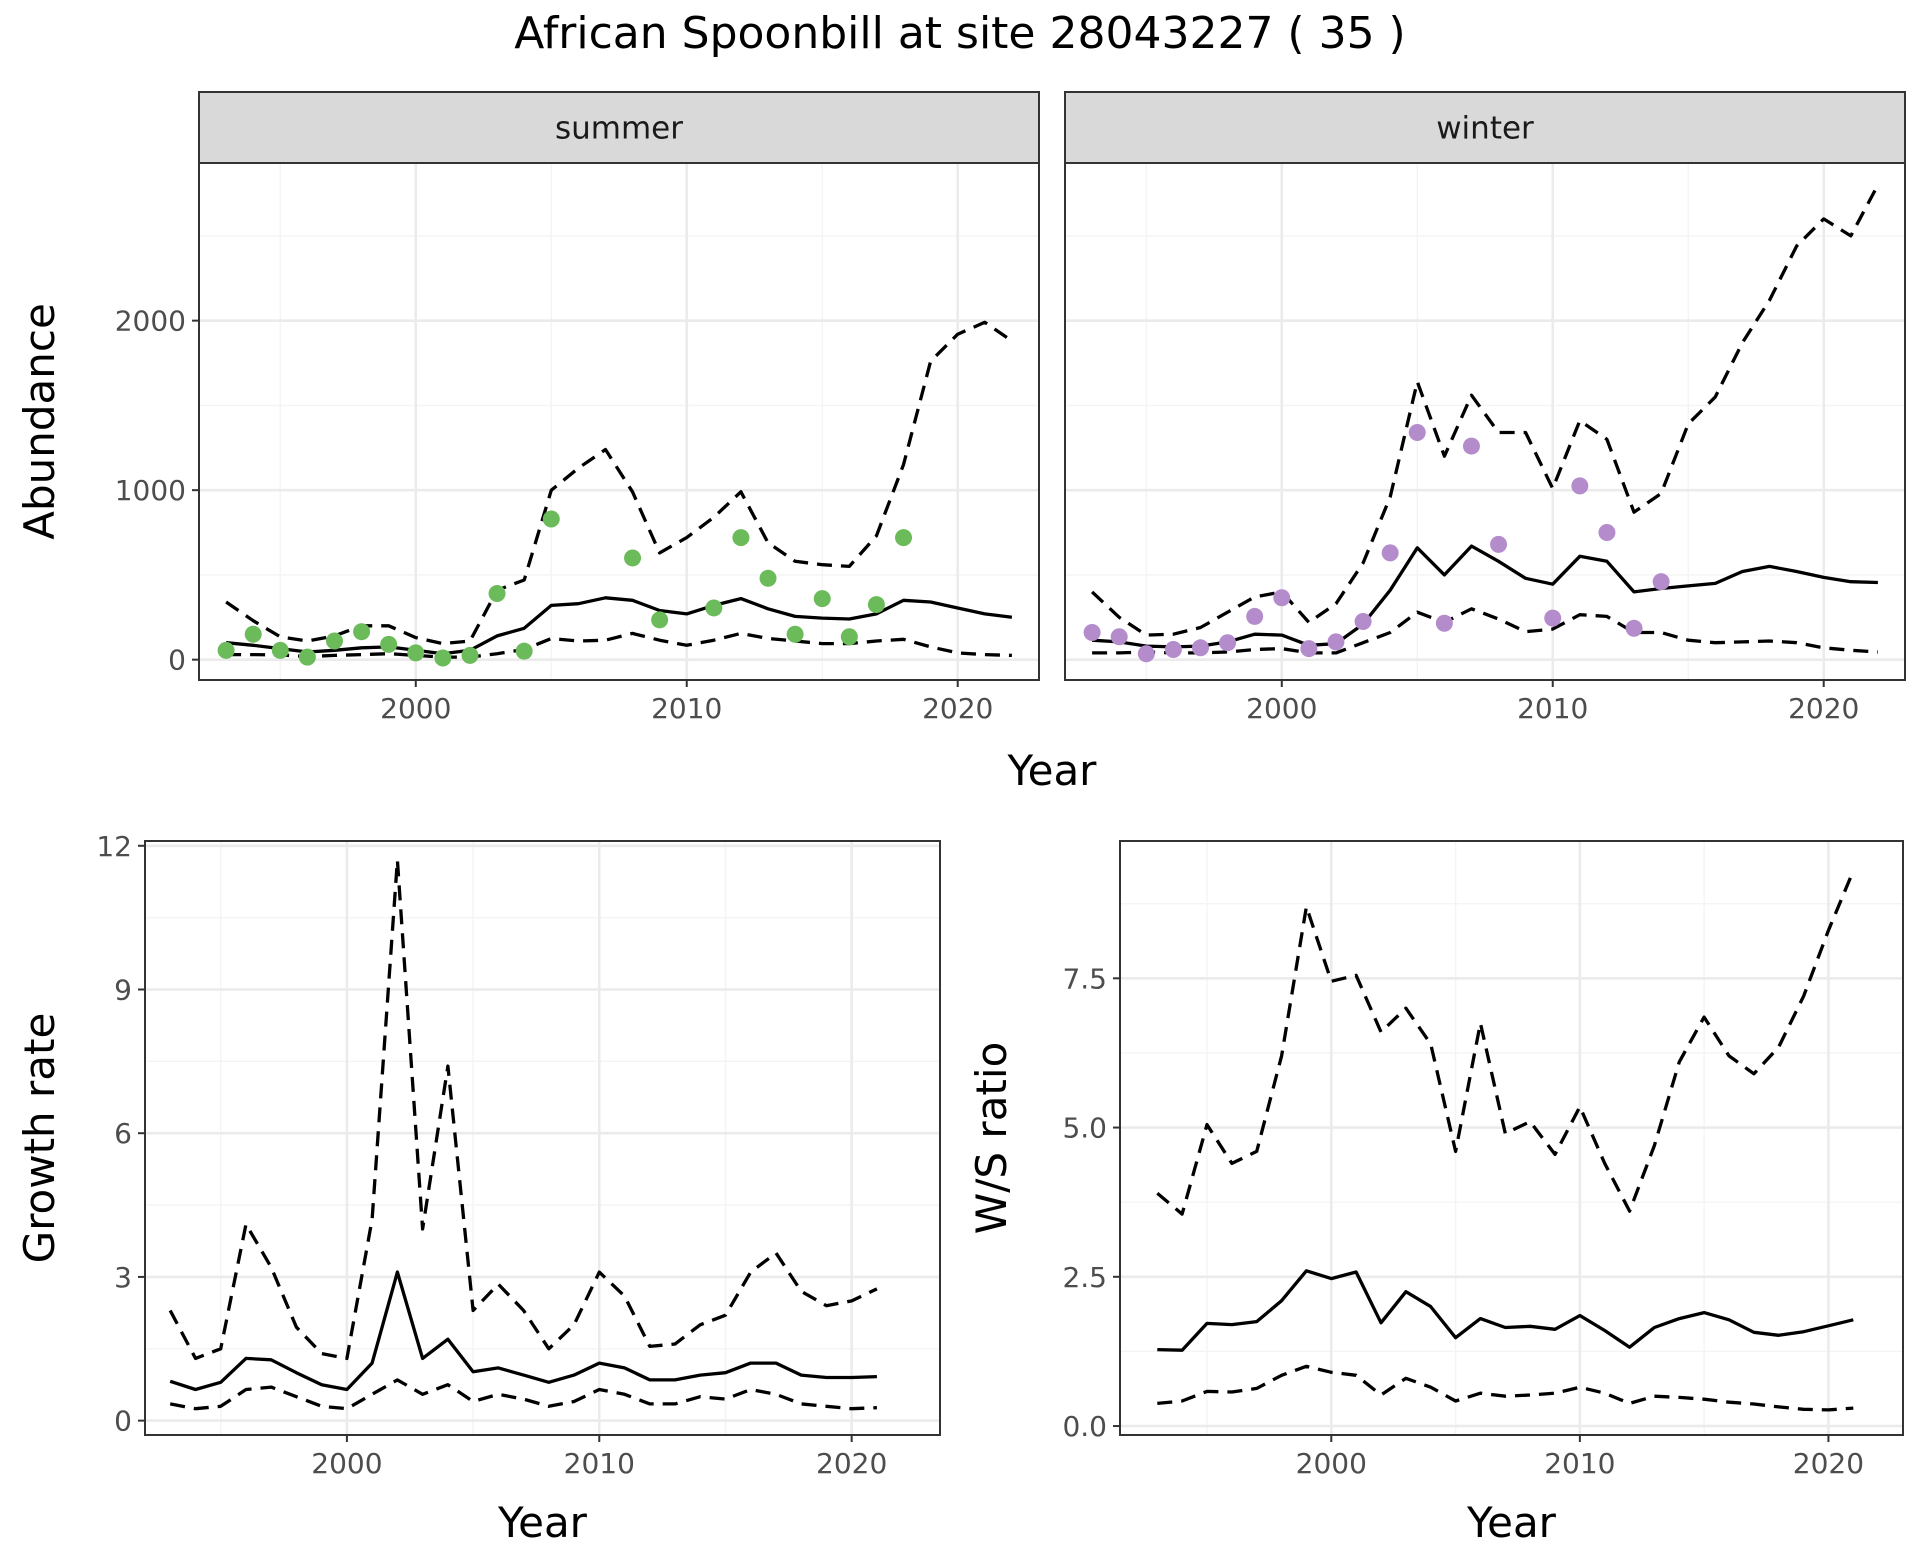  What do you see at coordinates (1084, 1128) in the screenshot?
I see `y-tick-label: 5.0` at bounding box center [1084, 1128].